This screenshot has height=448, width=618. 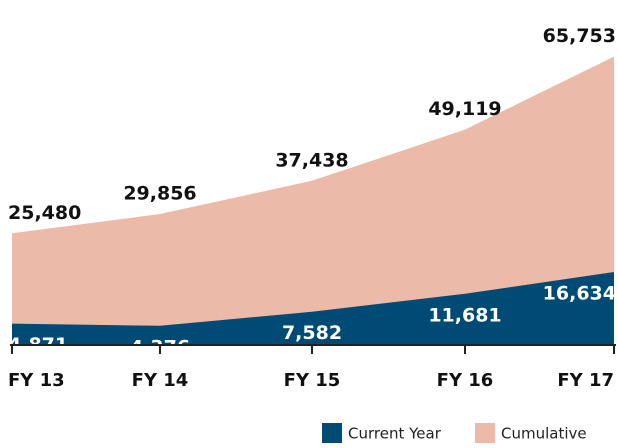 I want to click on data-label: 49,119, so click(x=464, y=109).